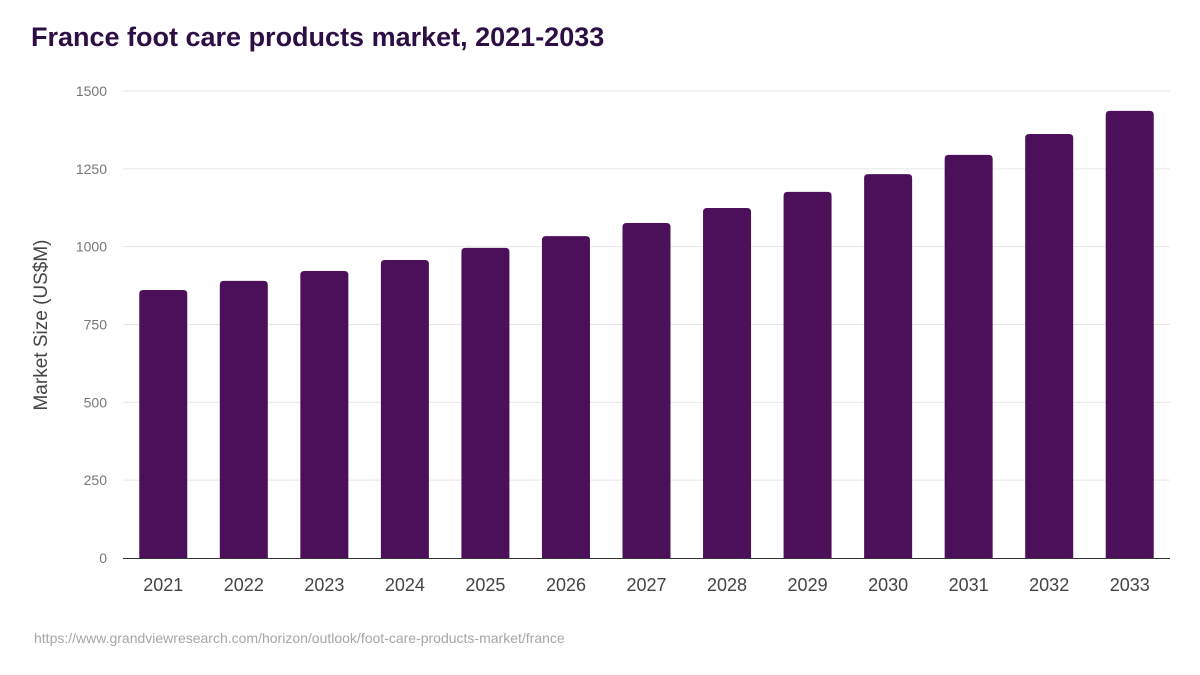  What do you see at coordinates (404, 409) in the screenshot?
I see `bar-2024` at bounding box center [404, 409].